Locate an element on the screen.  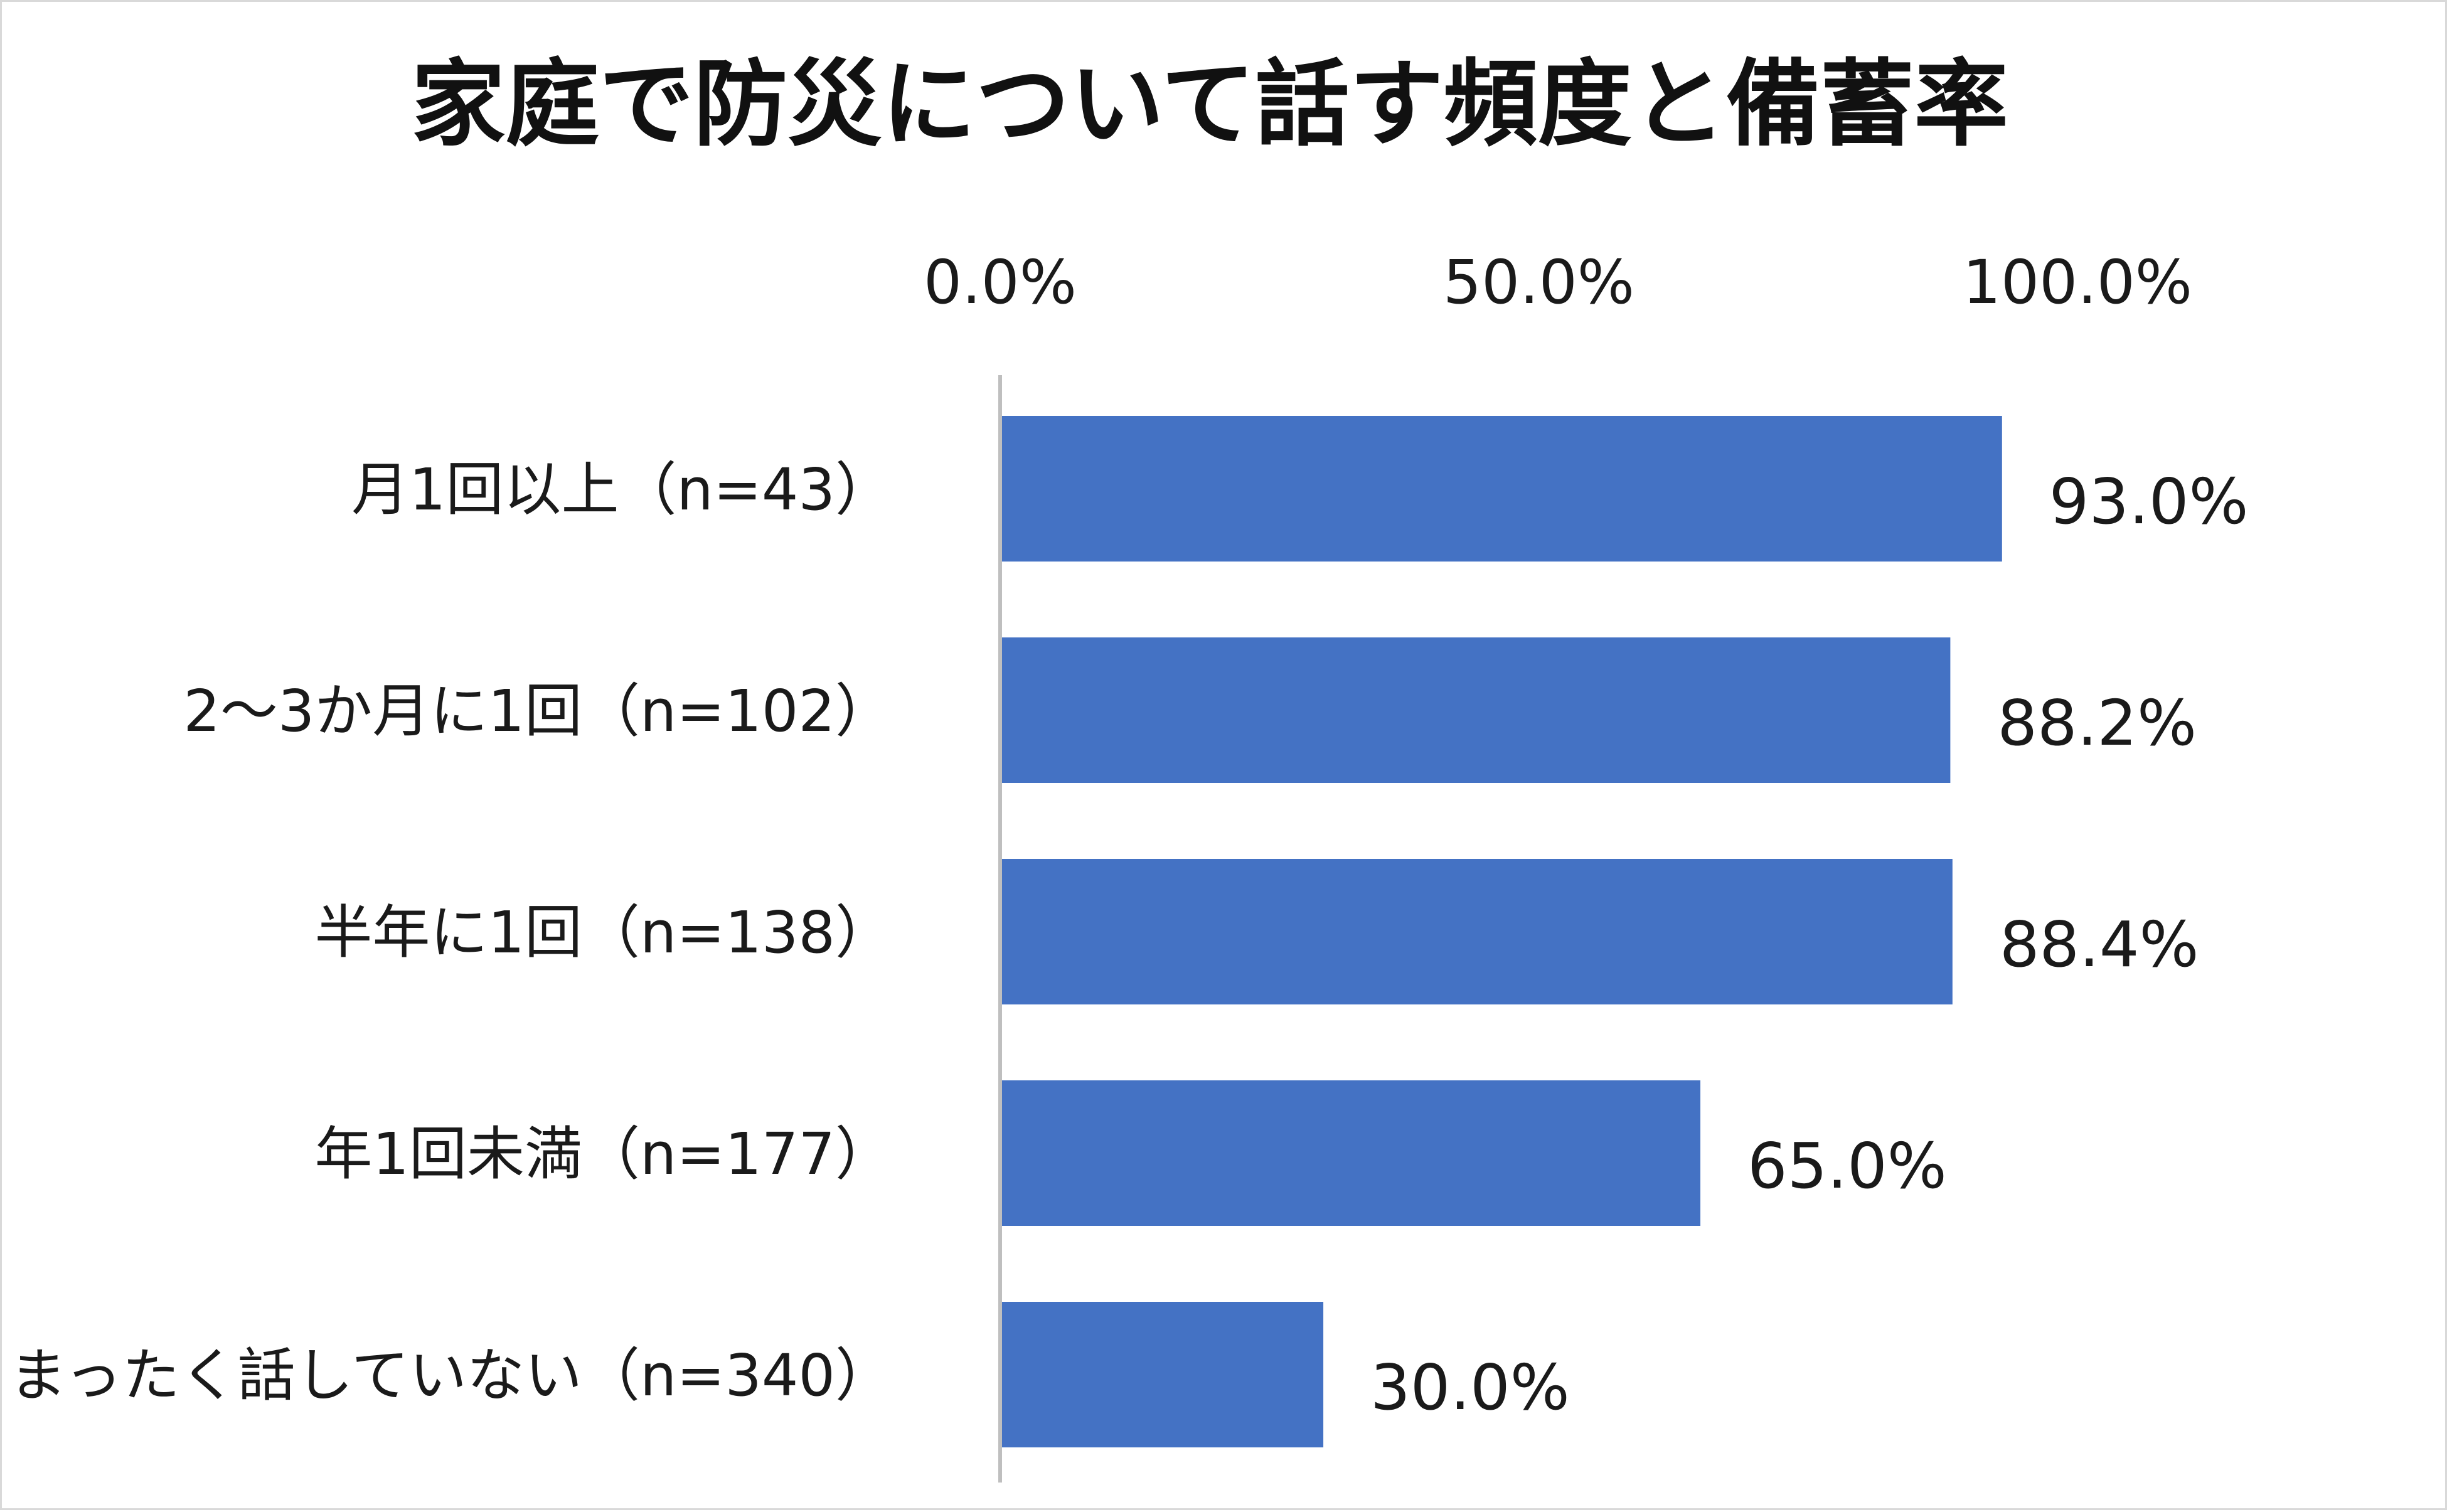
category-label: 2～3か月に1回（n=102） is located at coordinates (538, 712).